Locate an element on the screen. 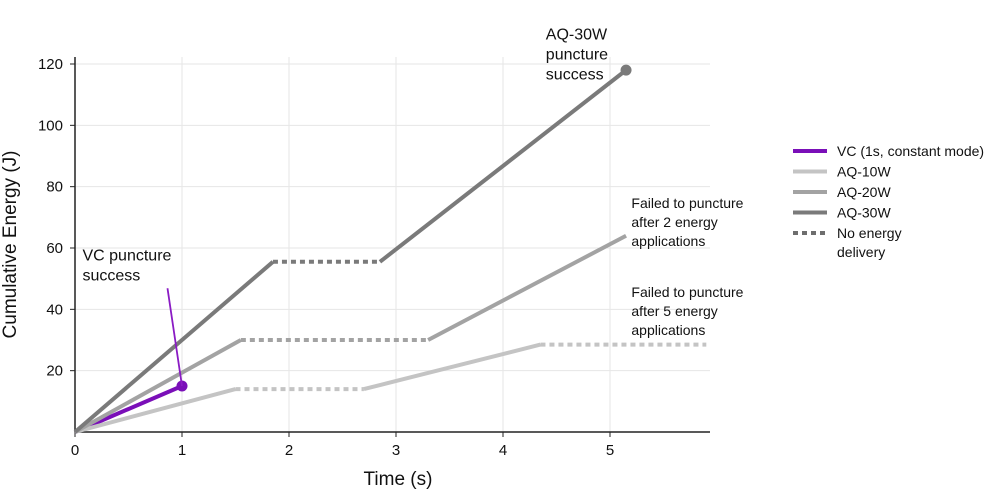  x-tick-label: 1 is located at coordinates (182, 450).